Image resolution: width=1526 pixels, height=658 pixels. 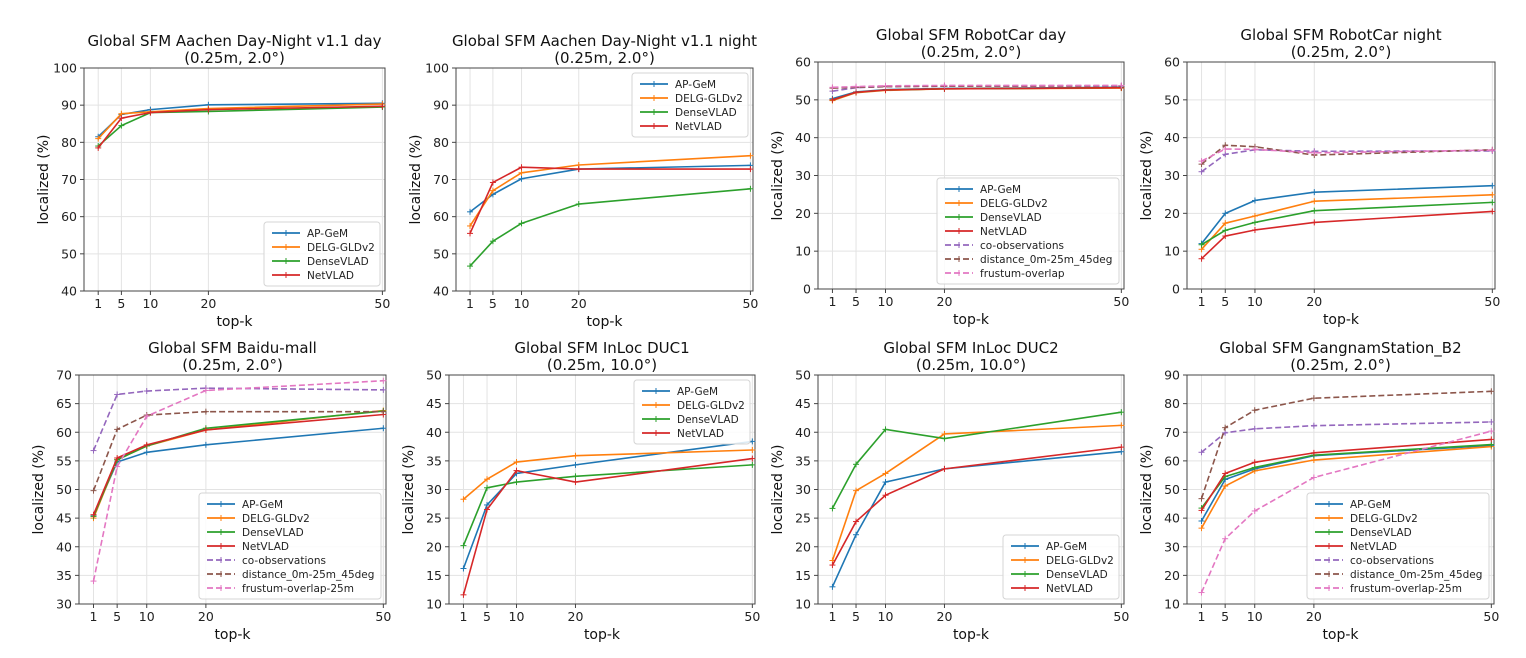 What do you see at coordinates (1347, 155) in the screenshot?
I see `series-distance-0m-25m-45deg` at bounding box center [1347, 155].